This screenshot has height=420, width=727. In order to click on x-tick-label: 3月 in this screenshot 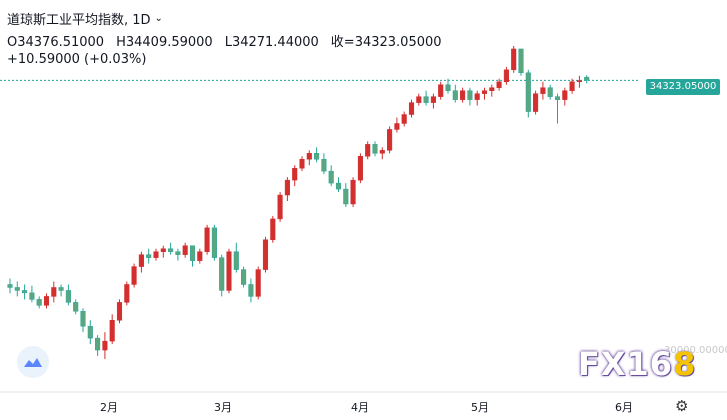, I will do `click(223, 407)`.